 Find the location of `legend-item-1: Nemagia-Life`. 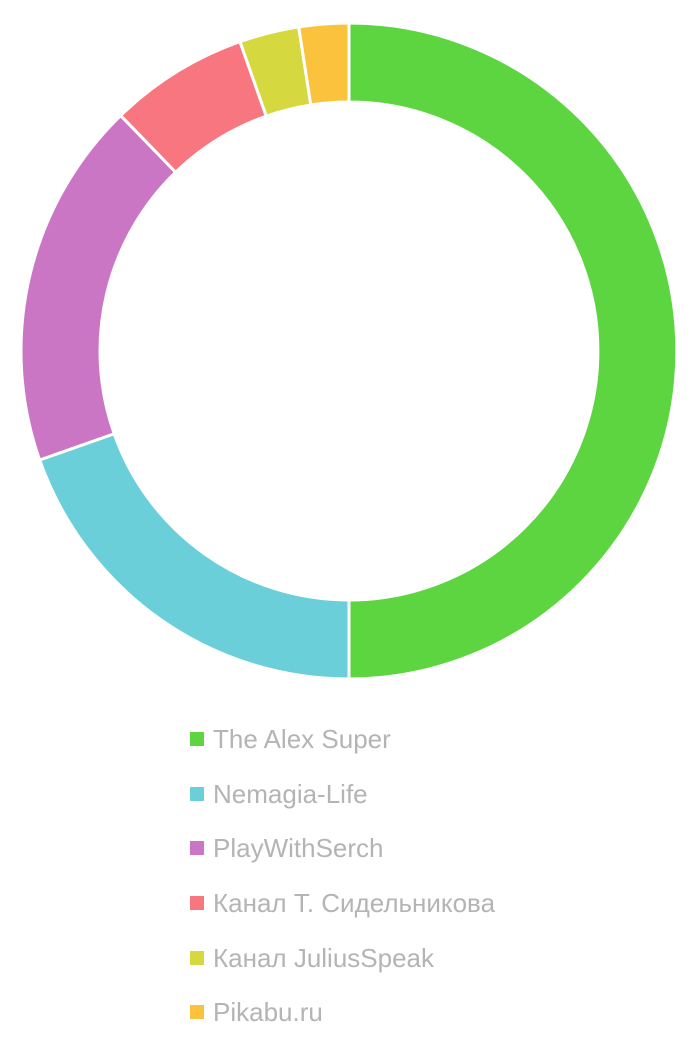

legend-item-1: Nemagia-Life is located at coordinates (342, 794).